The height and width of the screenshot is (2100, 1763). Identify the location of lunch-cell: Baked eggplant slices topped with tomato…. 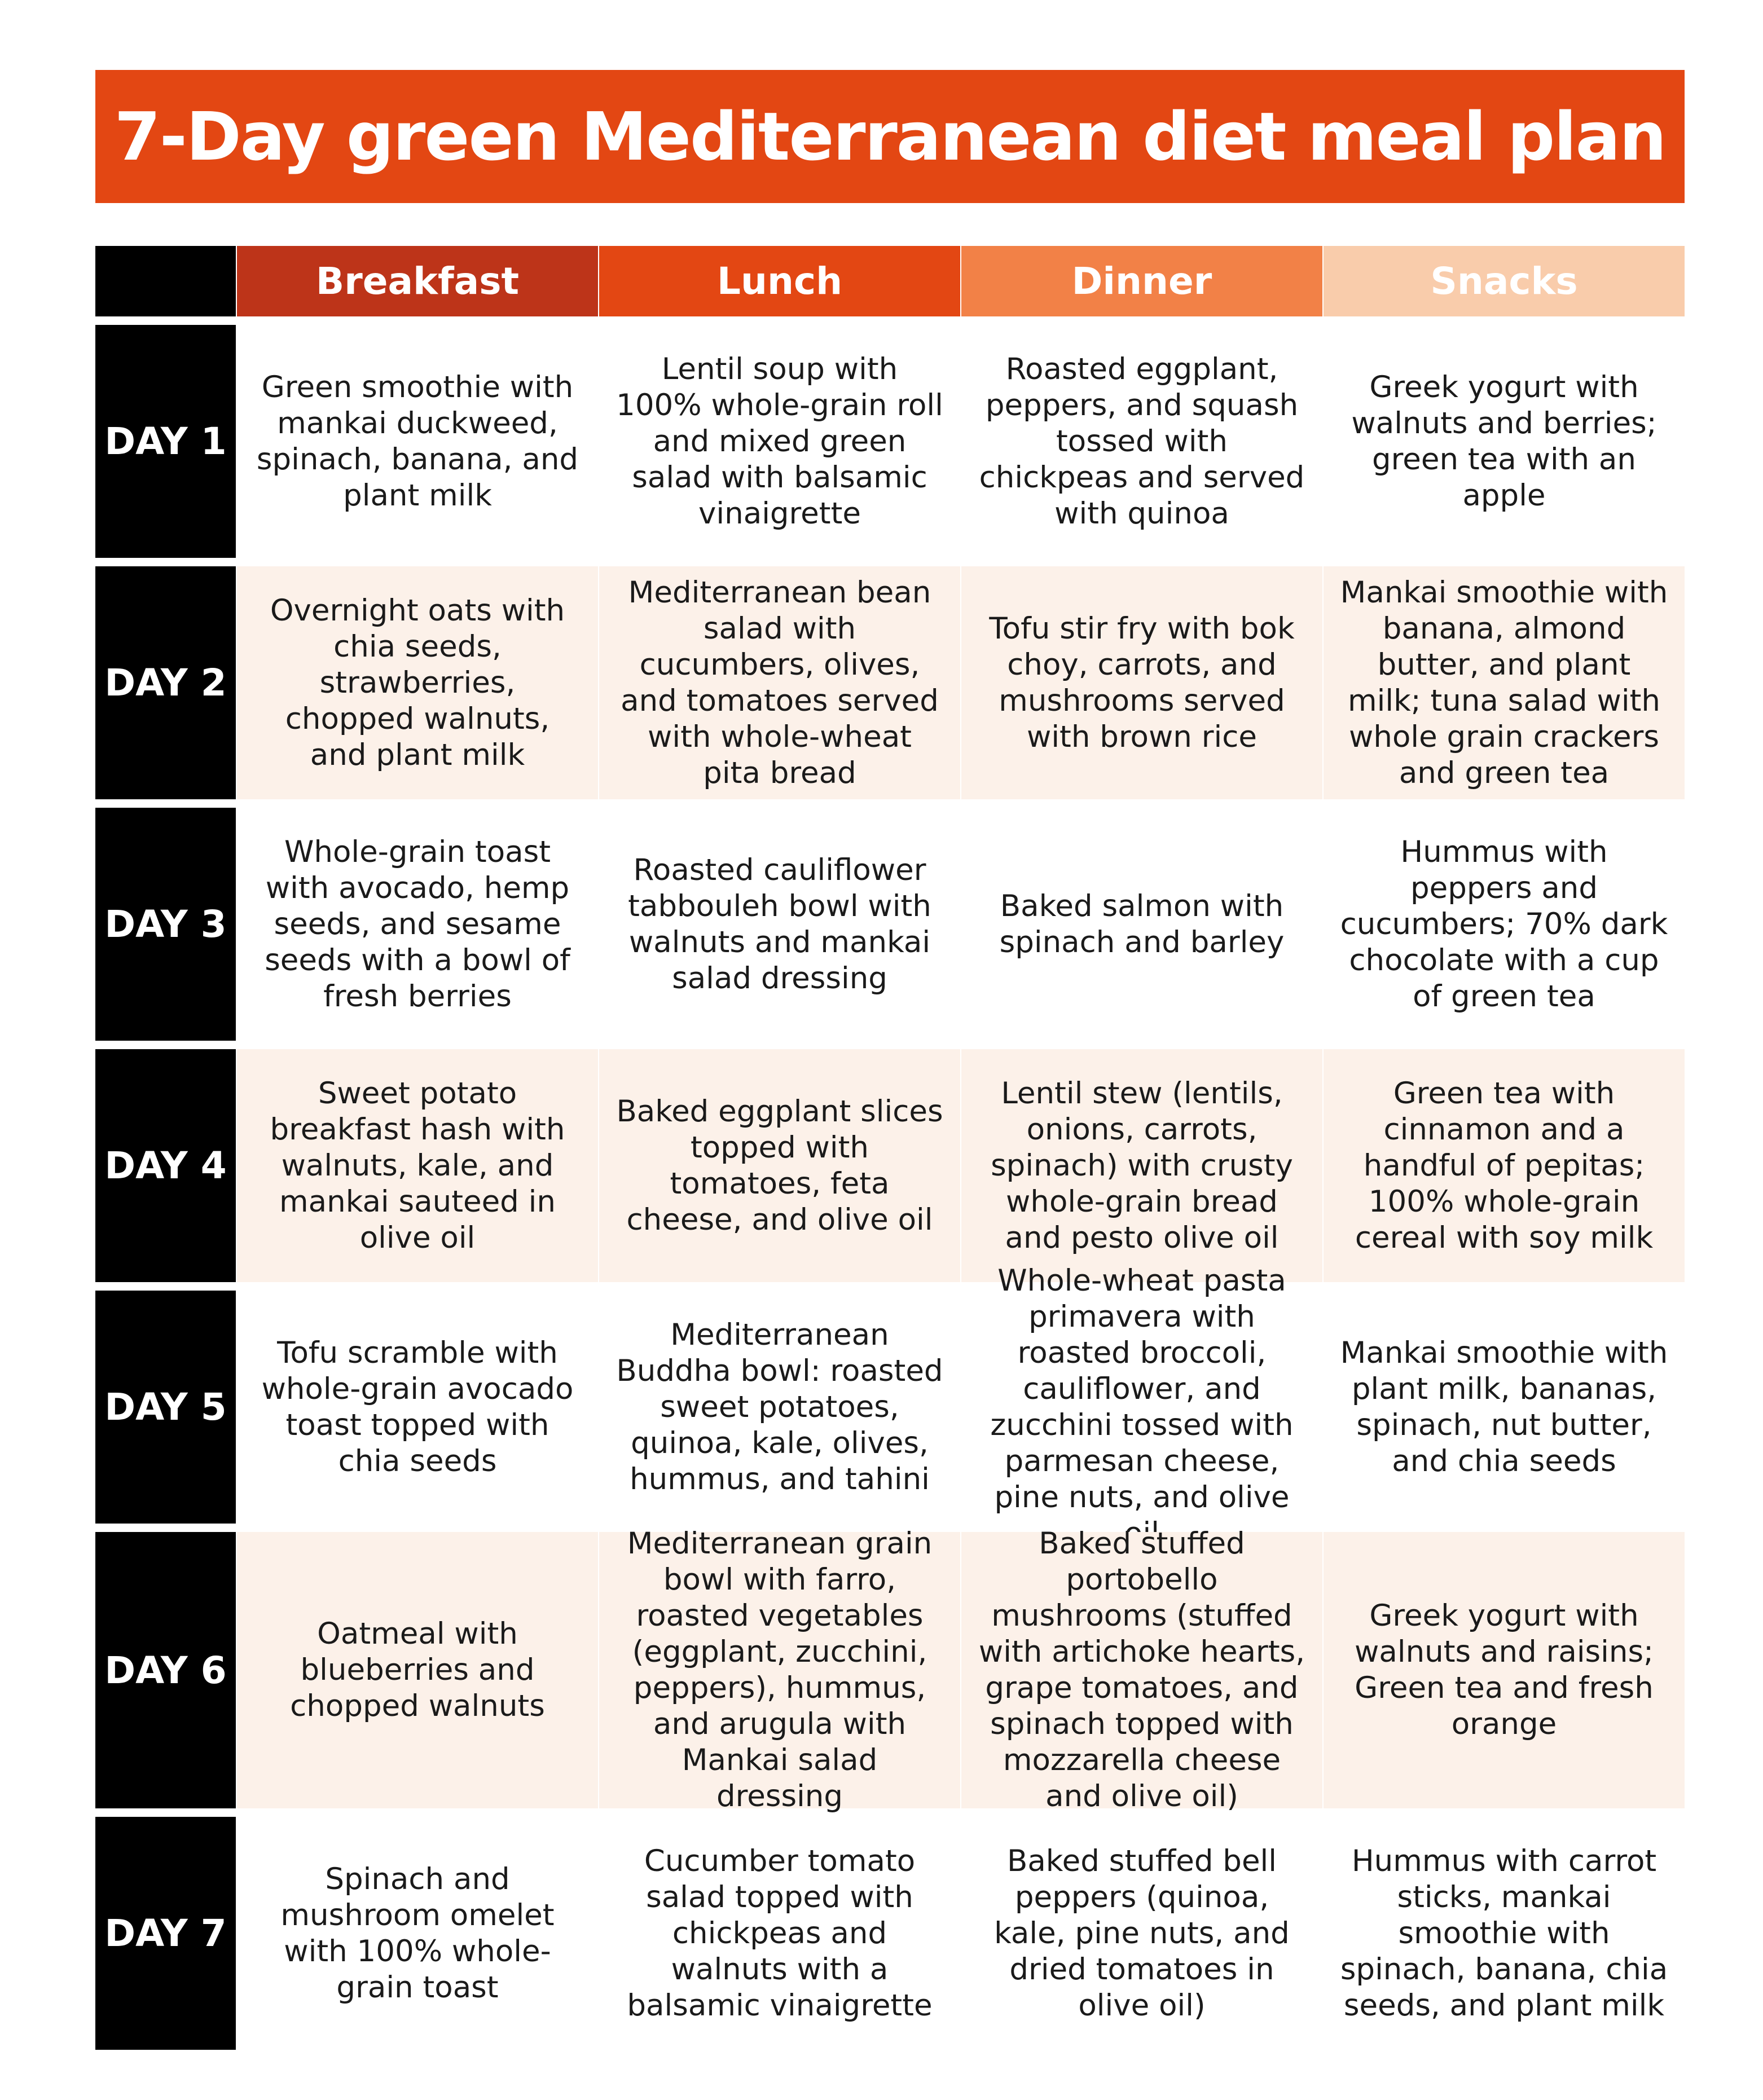
(779, 1165).